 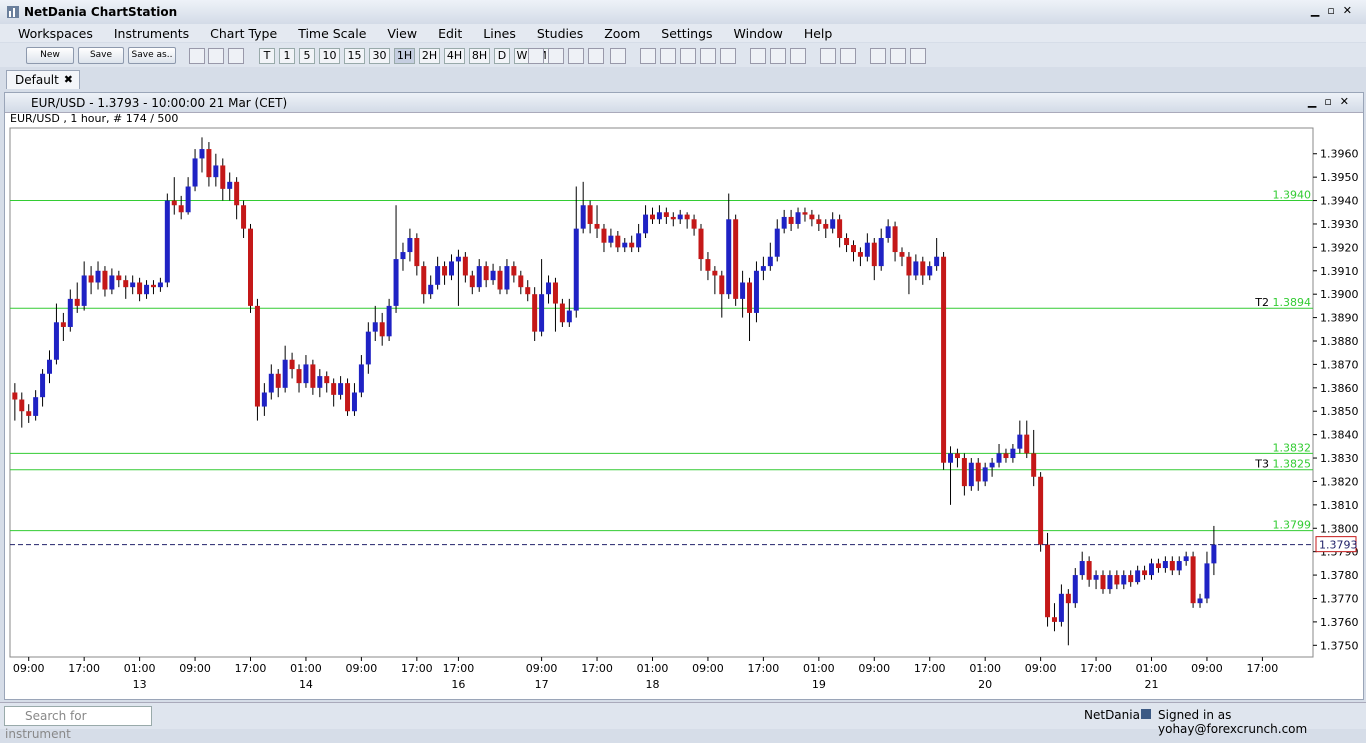 What do you see at coordinates (985, 668) in the screenshot?
I see `x-tick-label: 01:00` at bounding box center [985, 668].